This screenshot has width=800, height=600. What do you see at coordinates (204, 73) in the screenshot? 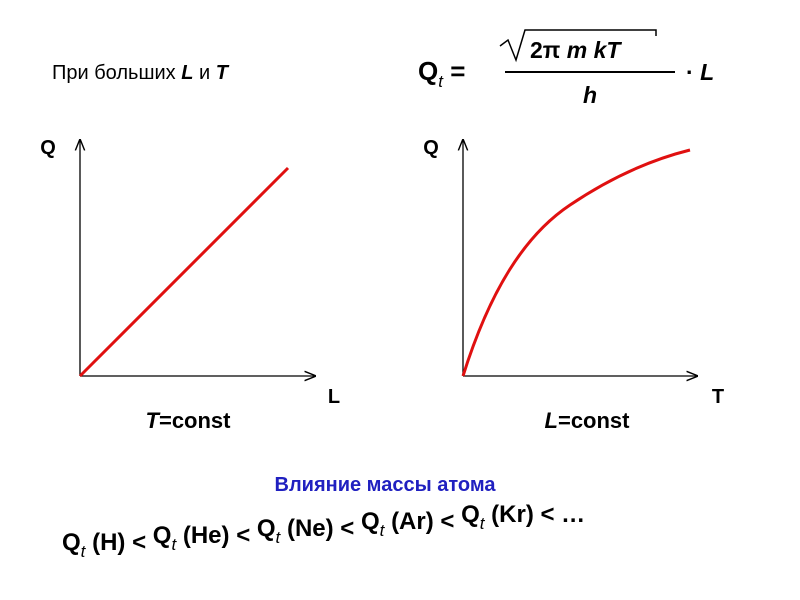
I see `condition-part: и` at bounding box center [204, 73].